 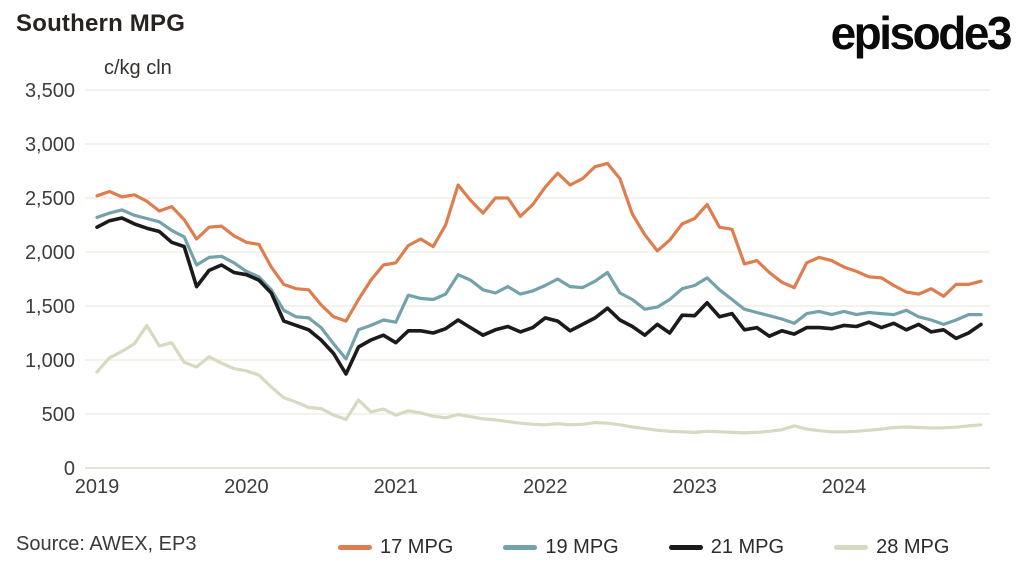 I want to click on x-axis-tick-label: 2022, so click(x=545, y=487).